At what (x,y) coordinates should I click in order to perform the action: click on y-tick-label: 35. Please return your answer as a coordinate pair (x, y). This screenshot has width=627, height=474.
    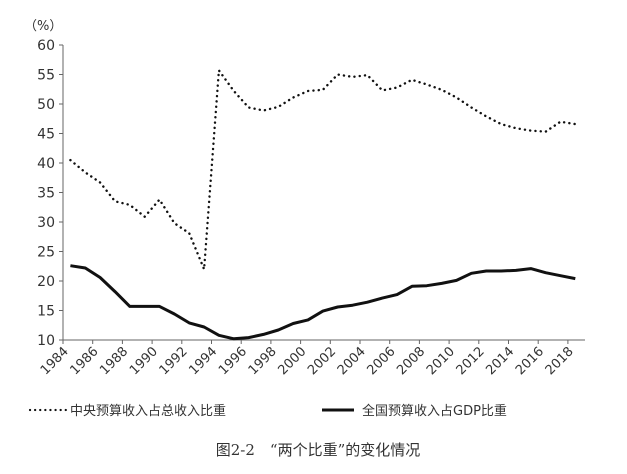
    Looking at the image, I should click on (46, 194).